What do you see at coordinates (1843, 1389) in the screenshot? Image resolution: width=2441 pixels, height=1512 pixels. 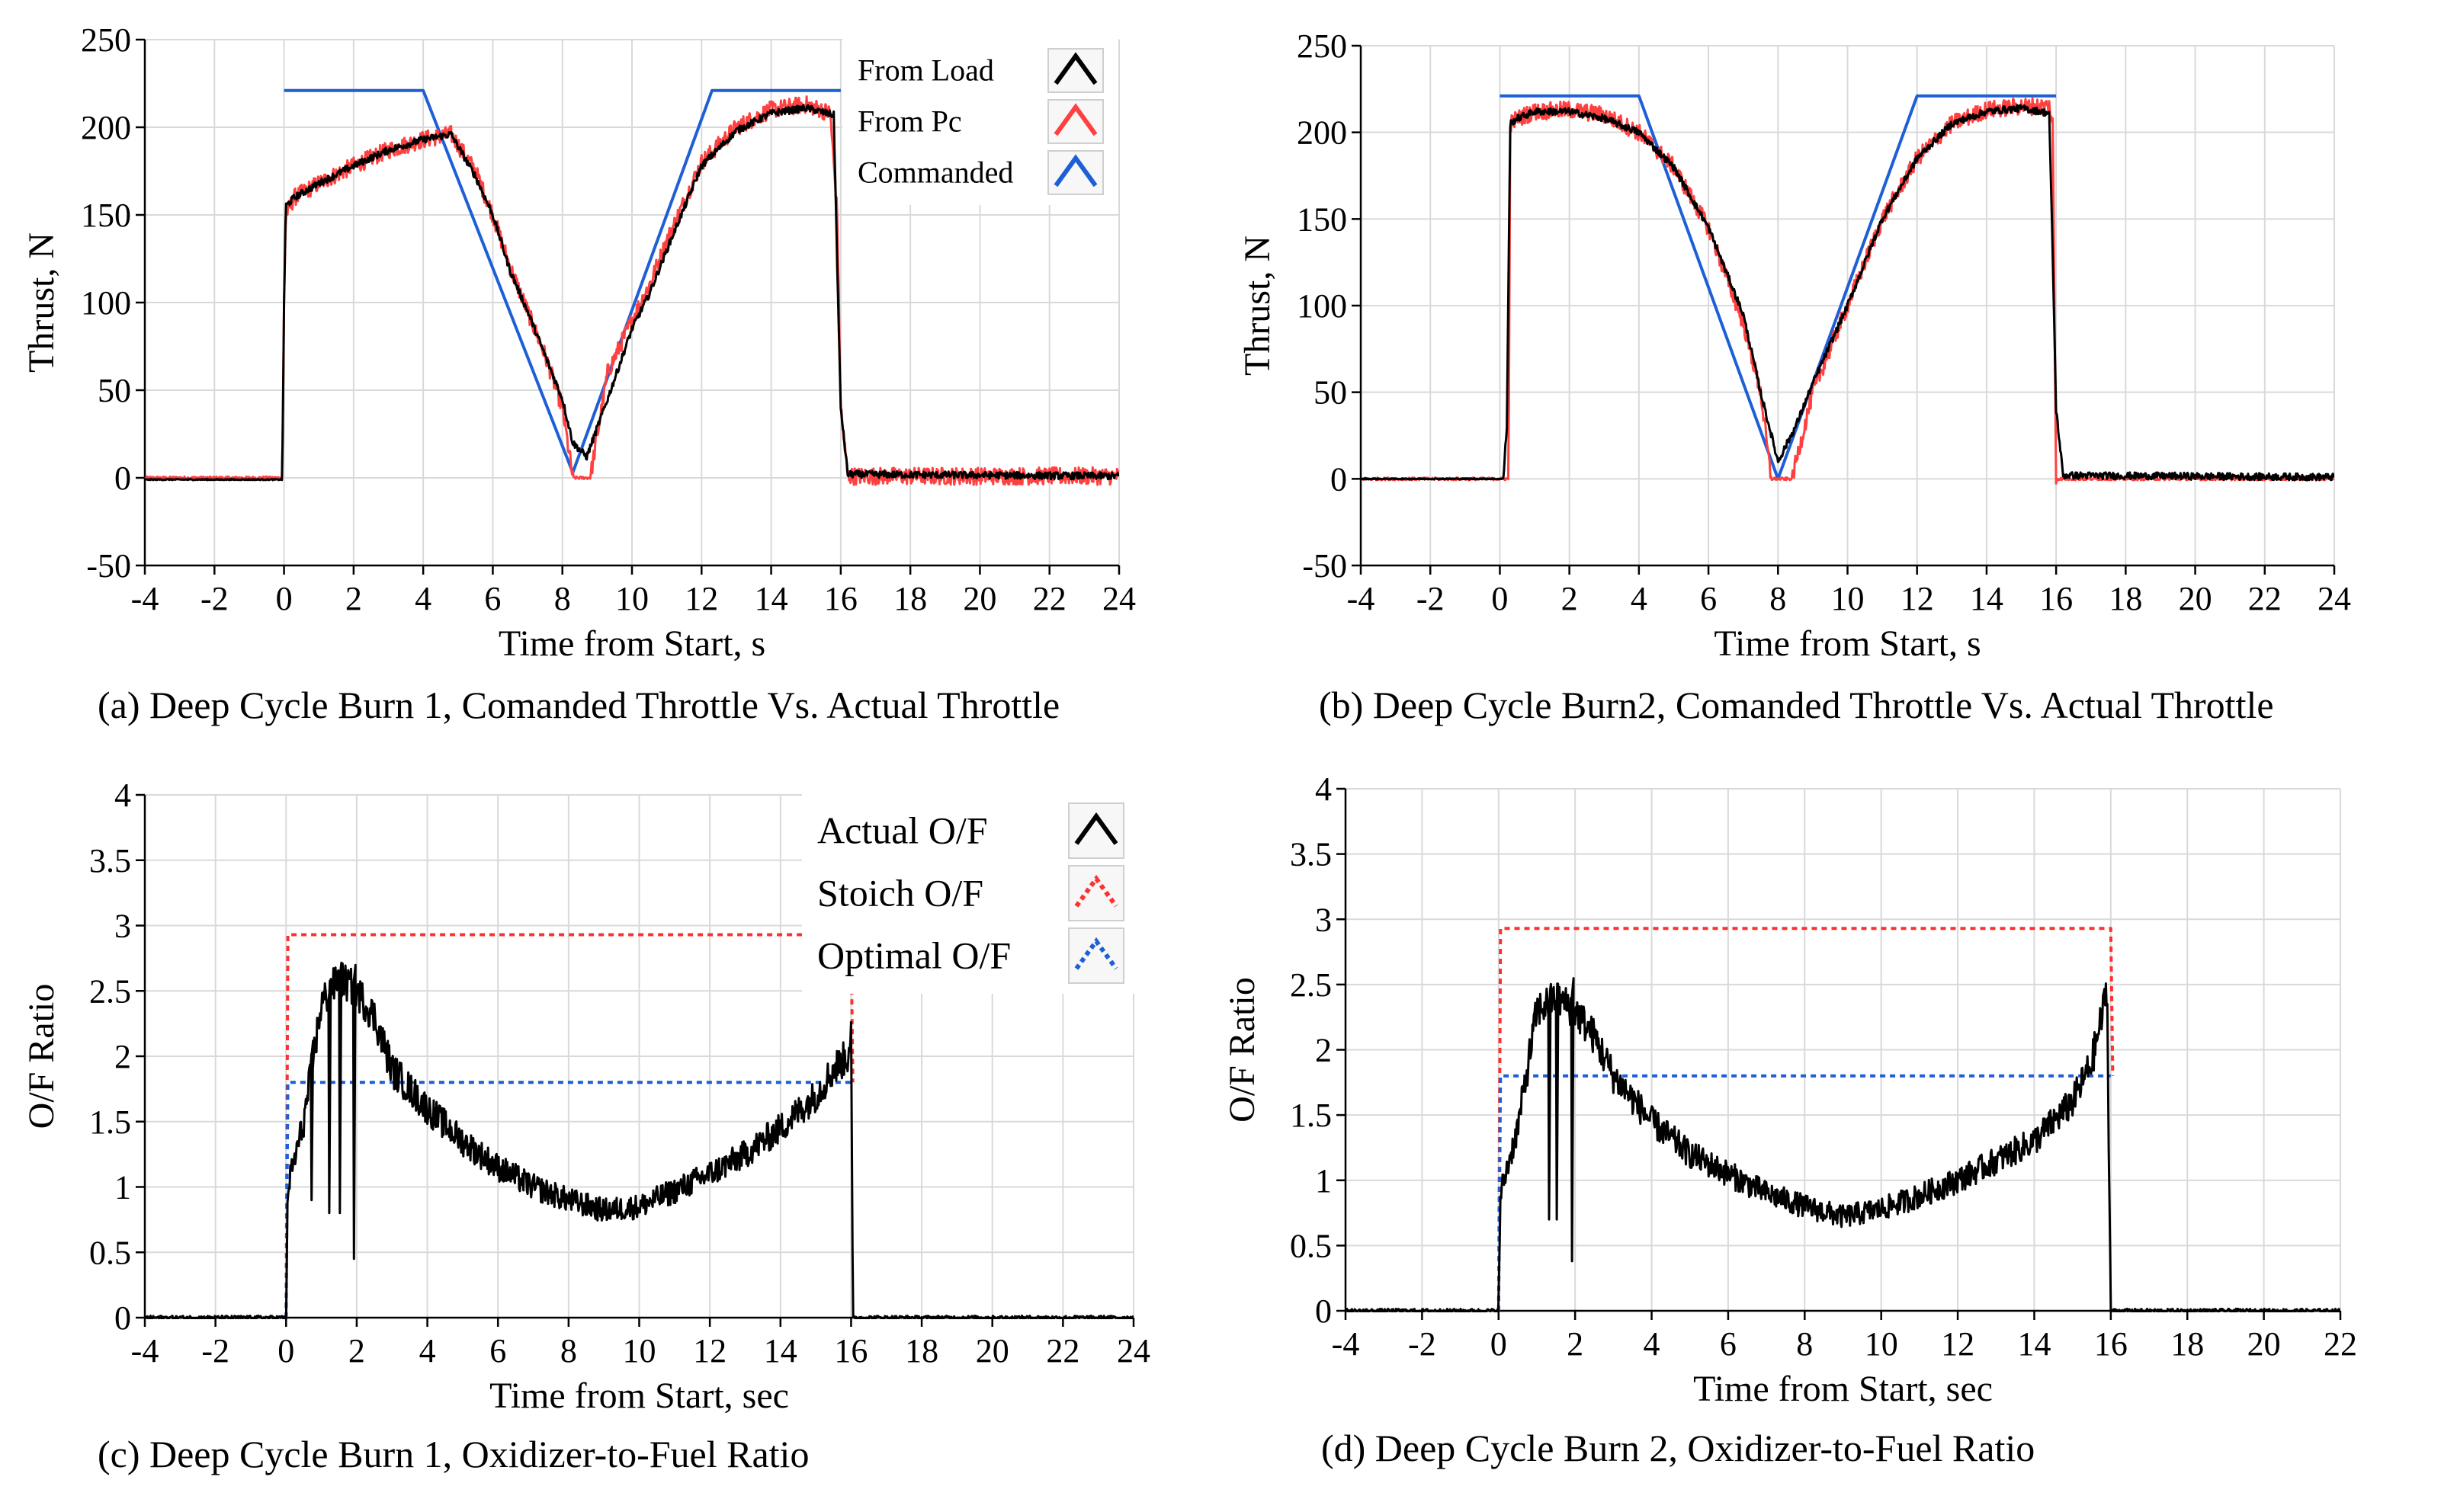 I see `x-axis-label: Time from Start, sec` at bounding box center [1843, 1389].